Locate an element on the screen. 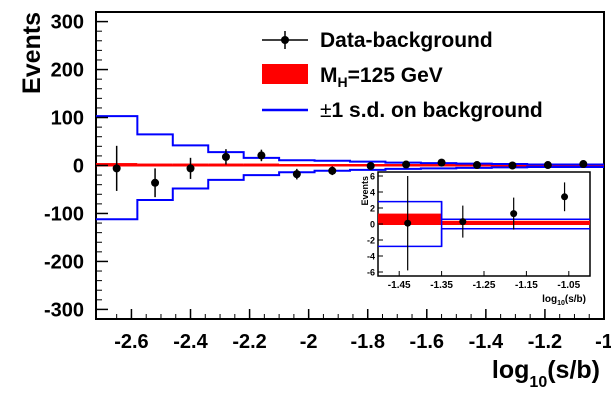  y-tick-label: 100 is located at coordinates (67, 119).